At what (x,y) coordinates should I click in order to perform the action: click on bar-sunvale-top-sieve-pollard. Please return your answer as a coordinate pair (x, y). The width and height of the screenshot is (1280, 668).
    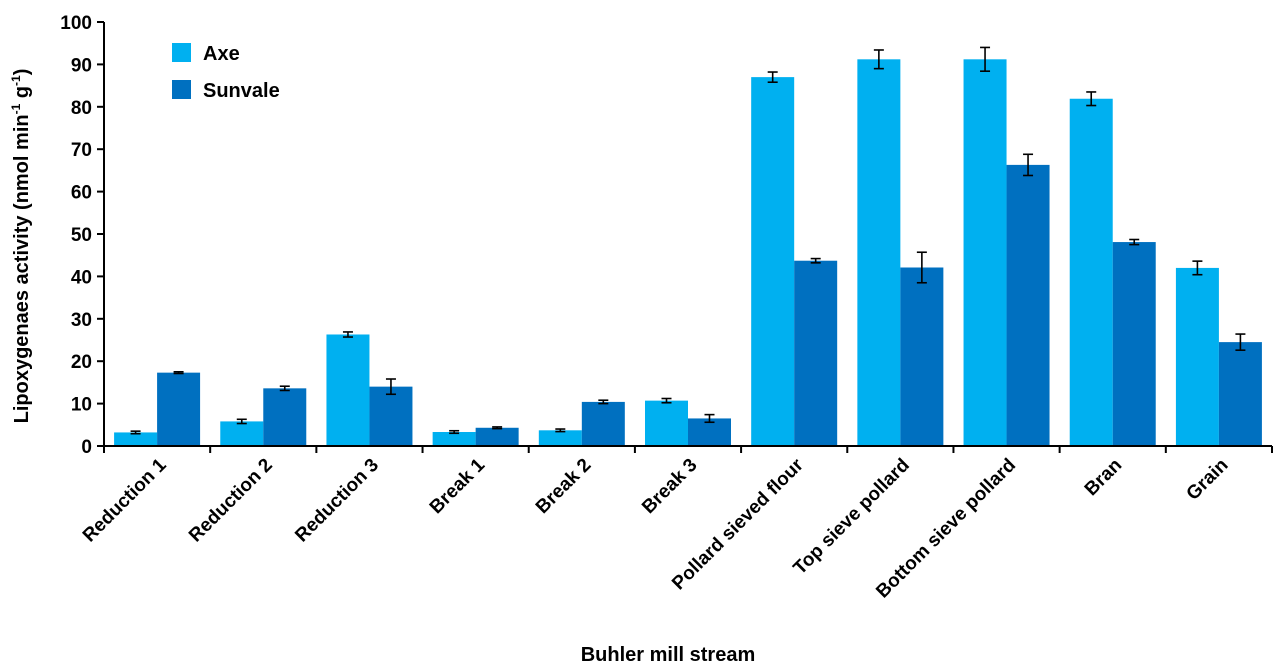
    Looking at the image, I should click on (922, 356).